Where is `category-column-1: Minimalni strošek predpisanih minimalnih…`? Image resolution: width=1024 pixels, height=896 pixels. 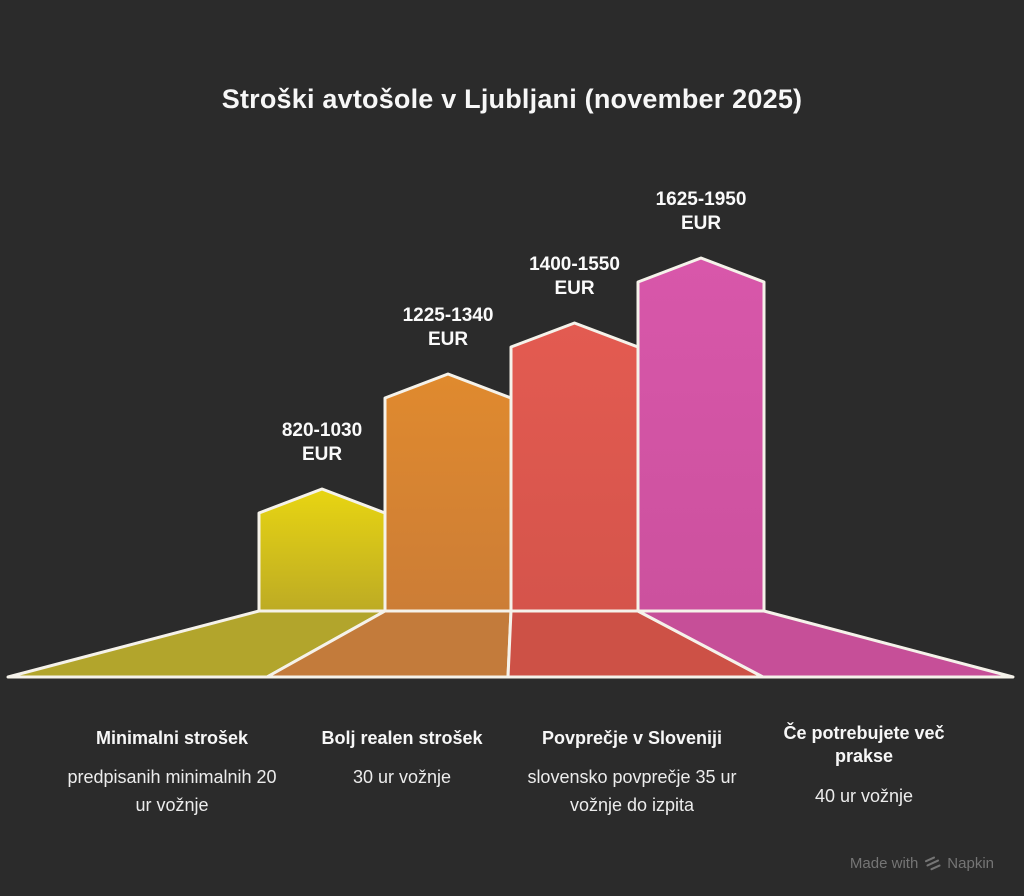
category-column-1: Minimalni strošek predpisanih minimalnih… is located at coordinates (172, 773).